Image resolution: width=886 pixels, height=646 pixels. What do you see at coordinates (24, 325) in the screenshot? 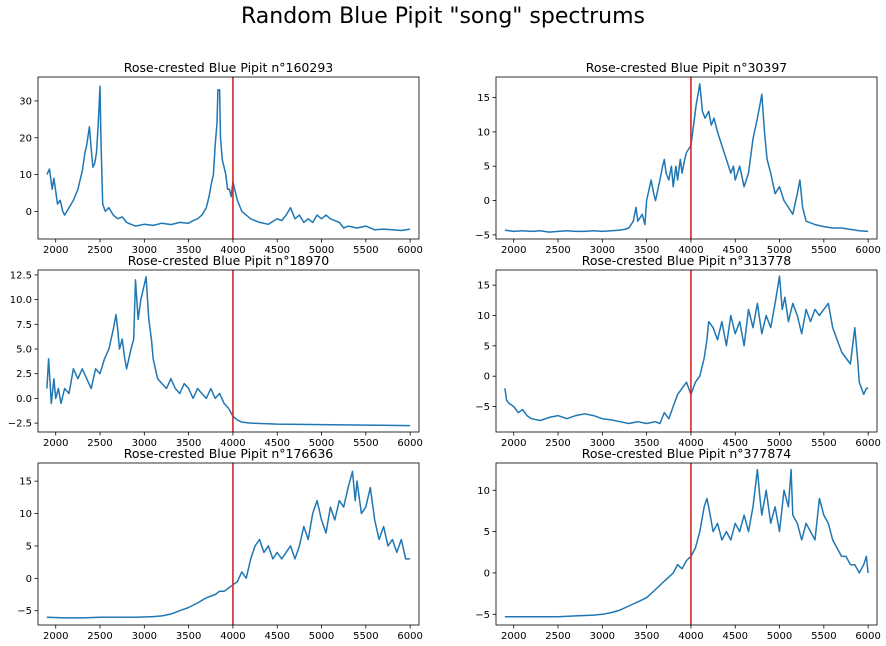
I see `y-tick-label: 7.5` at bounding box center [24, 325].